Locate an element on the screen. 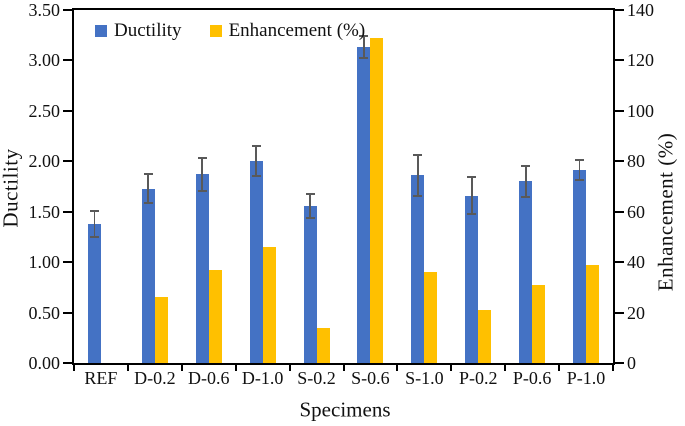 This screenshot has width=685, height=426. left-tick-label: 2.50 is located at coordinates (44, 110).